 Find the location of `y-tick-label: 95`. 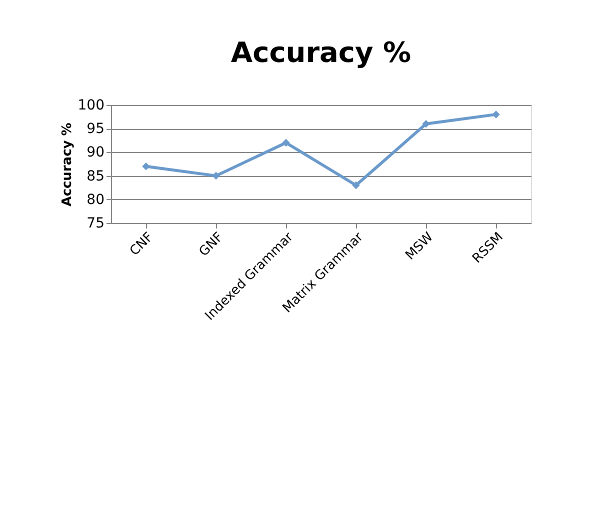

y-tick-label: 95 is located at coordinates (95, 129).